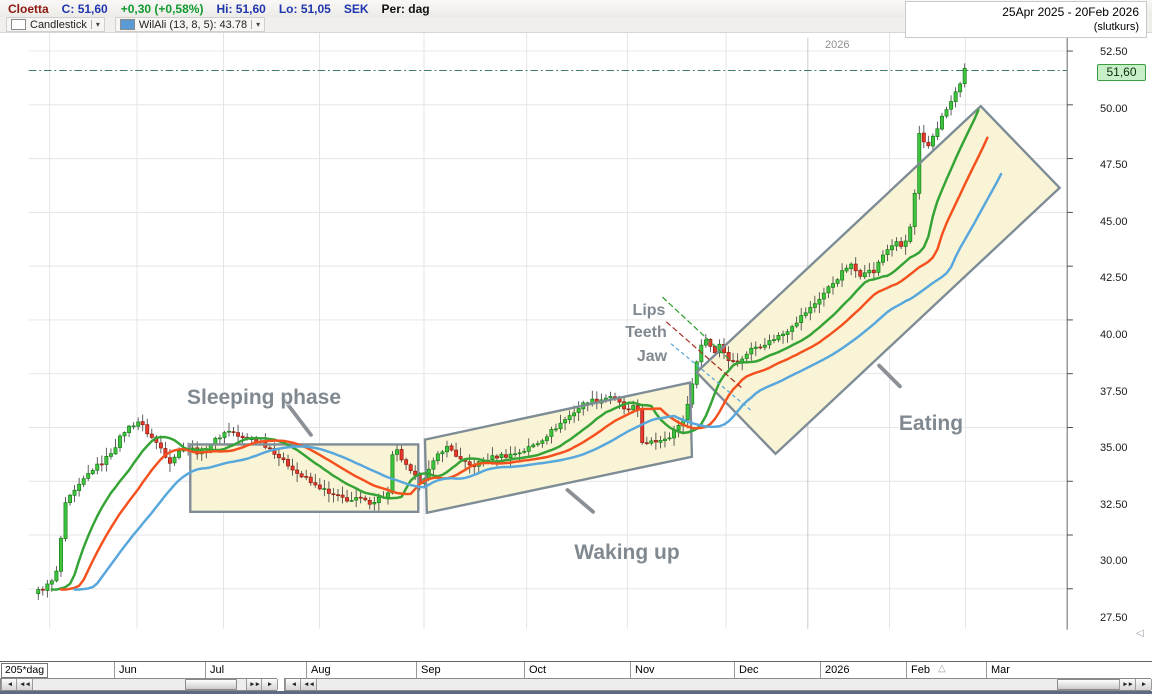 The height and width of the screenshot is (694, 1152). What do you see at coordinates (1114, 165) in the screenshot?
I see `price-tick-label: 47.50` at bounding box center [1114, 165].